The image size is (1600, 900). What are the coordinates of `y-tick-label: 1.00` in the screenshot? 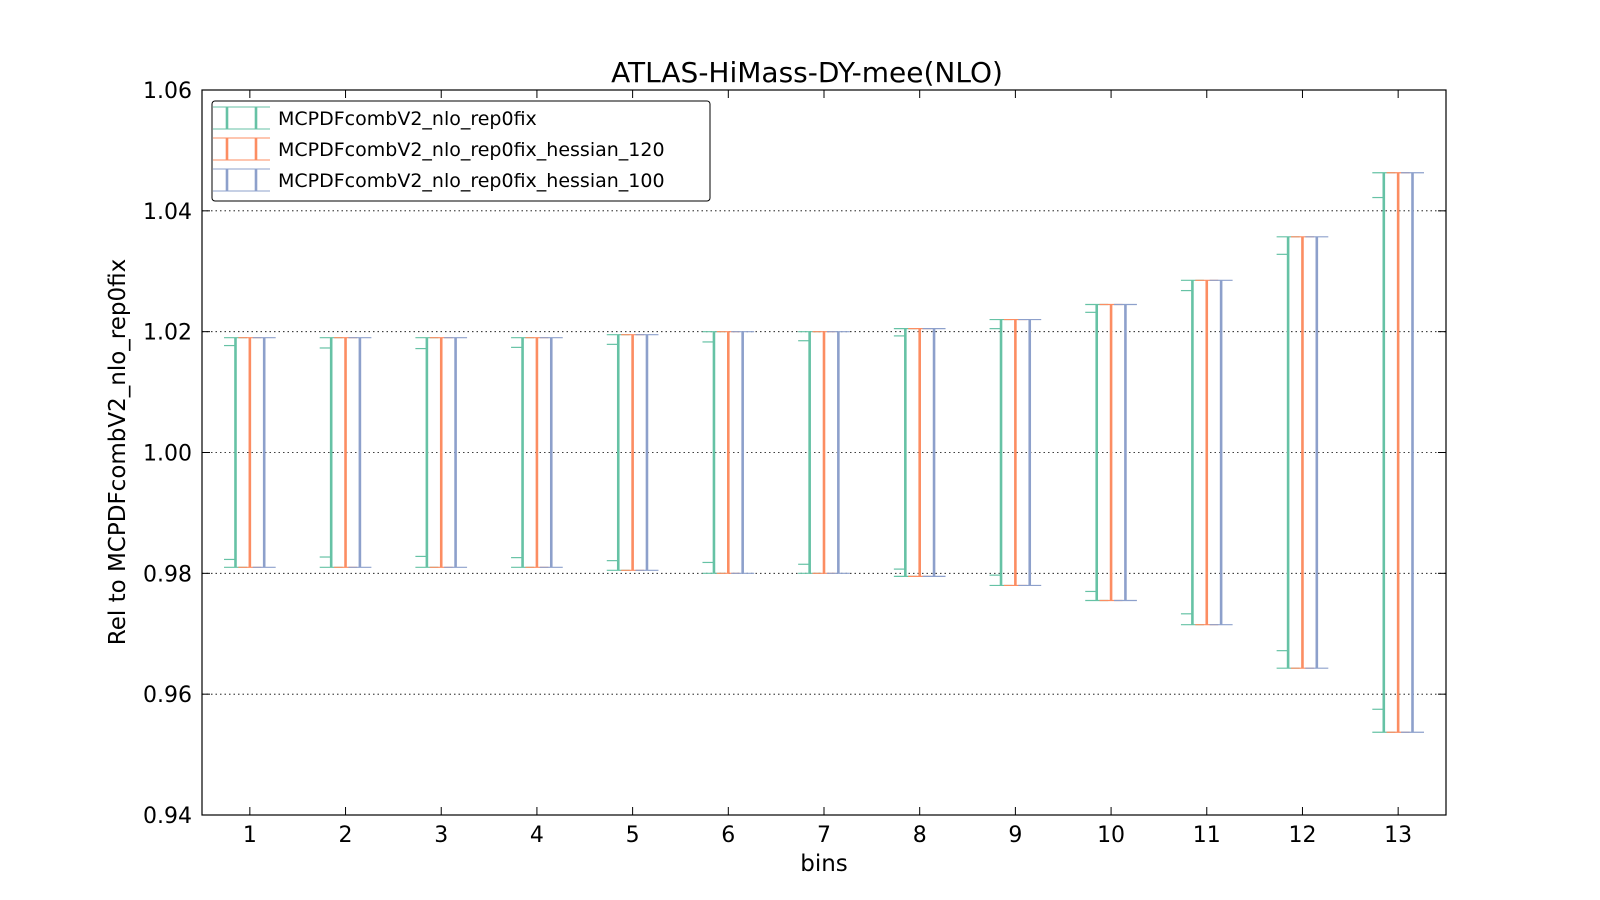 It's located at (167, 454).